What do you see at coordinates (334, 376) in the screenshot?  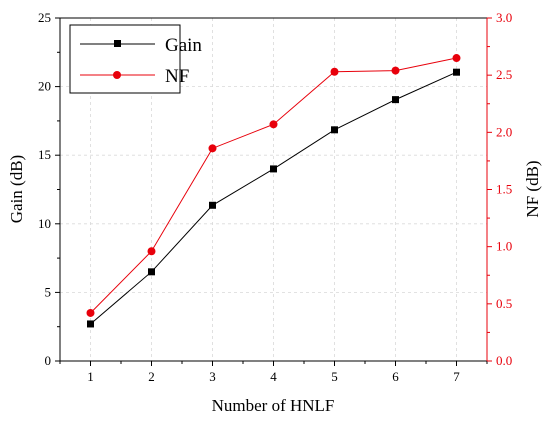 I see `x-tick-label-4: 5` at bounding box center [334, 376].